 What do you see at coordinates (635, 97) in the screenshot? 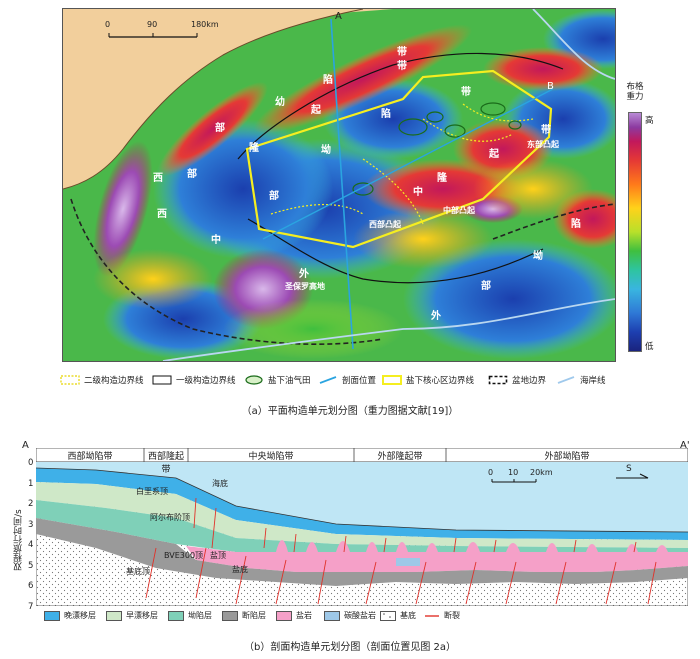
I see `colorbar-title-line2: 重力` at bounding box center [635, 97].